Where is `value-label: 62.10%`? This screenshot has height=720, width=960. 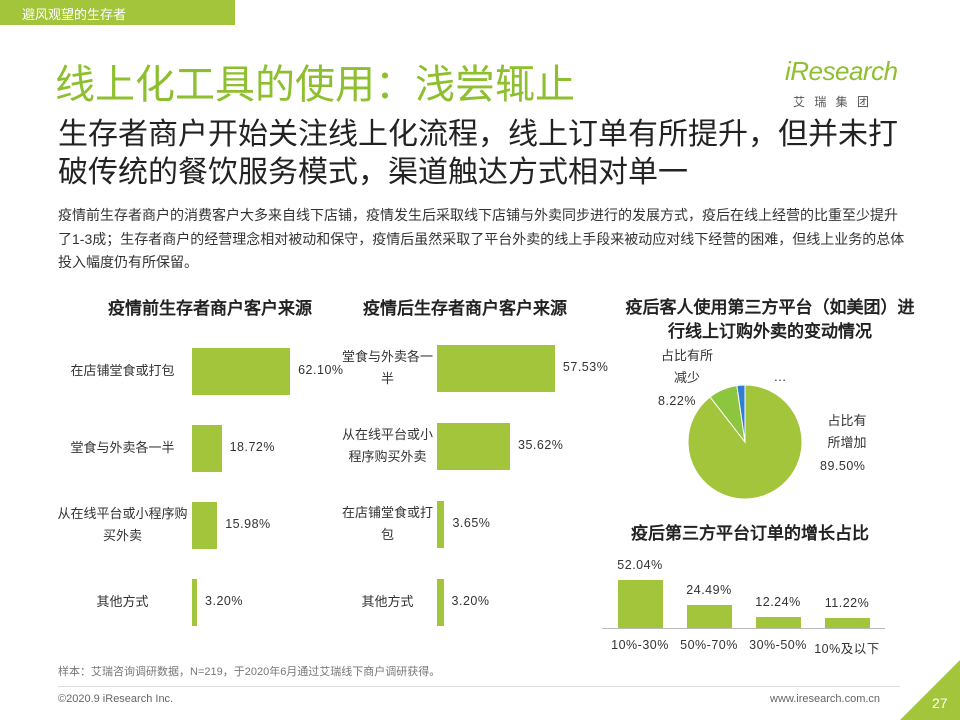
value-label: 62.10% is located at coordinates (321, 370).